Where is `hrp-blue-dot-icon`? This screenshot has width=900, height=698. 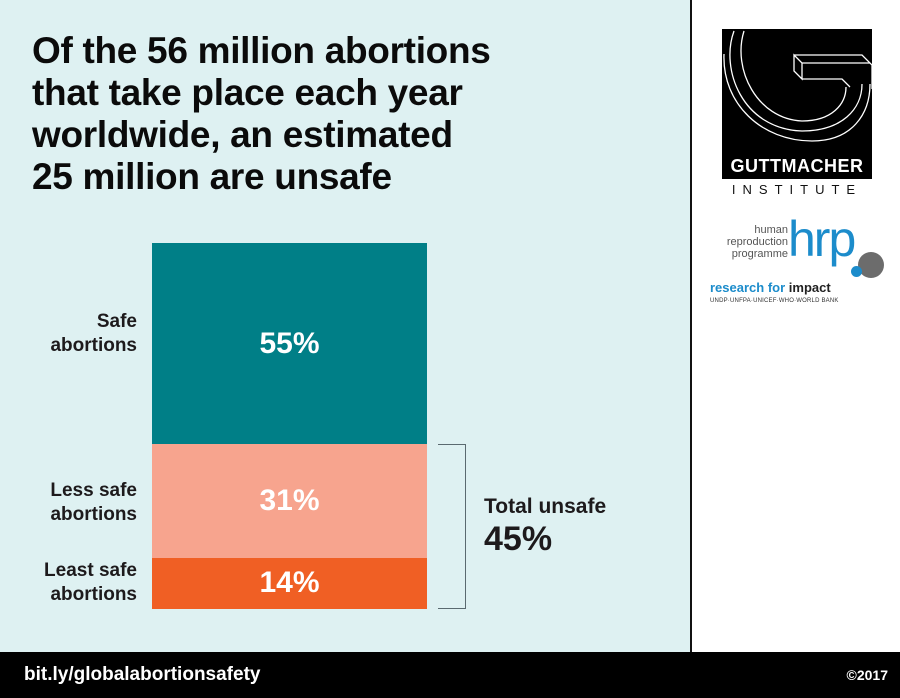
hrp-blue-dot-icon is located at coordinates (856, 271).